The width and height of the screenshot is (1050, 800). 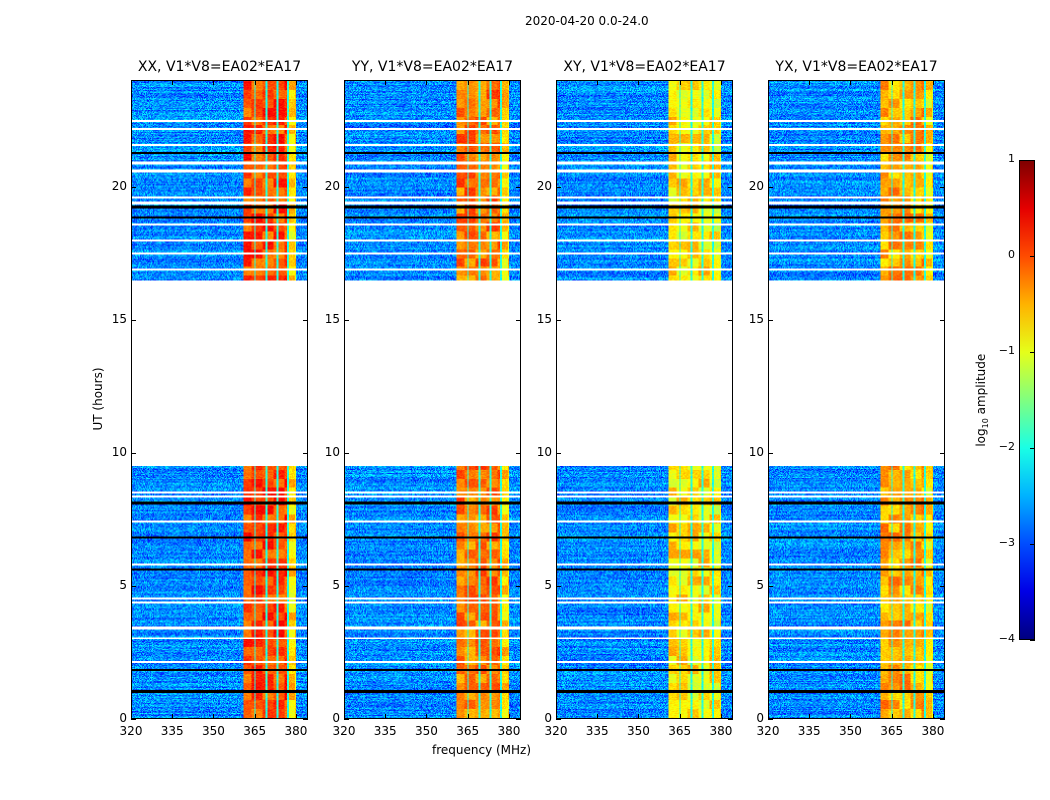 I want to click on colorbar-tick-label: −2, so click(x=1006, y=446).